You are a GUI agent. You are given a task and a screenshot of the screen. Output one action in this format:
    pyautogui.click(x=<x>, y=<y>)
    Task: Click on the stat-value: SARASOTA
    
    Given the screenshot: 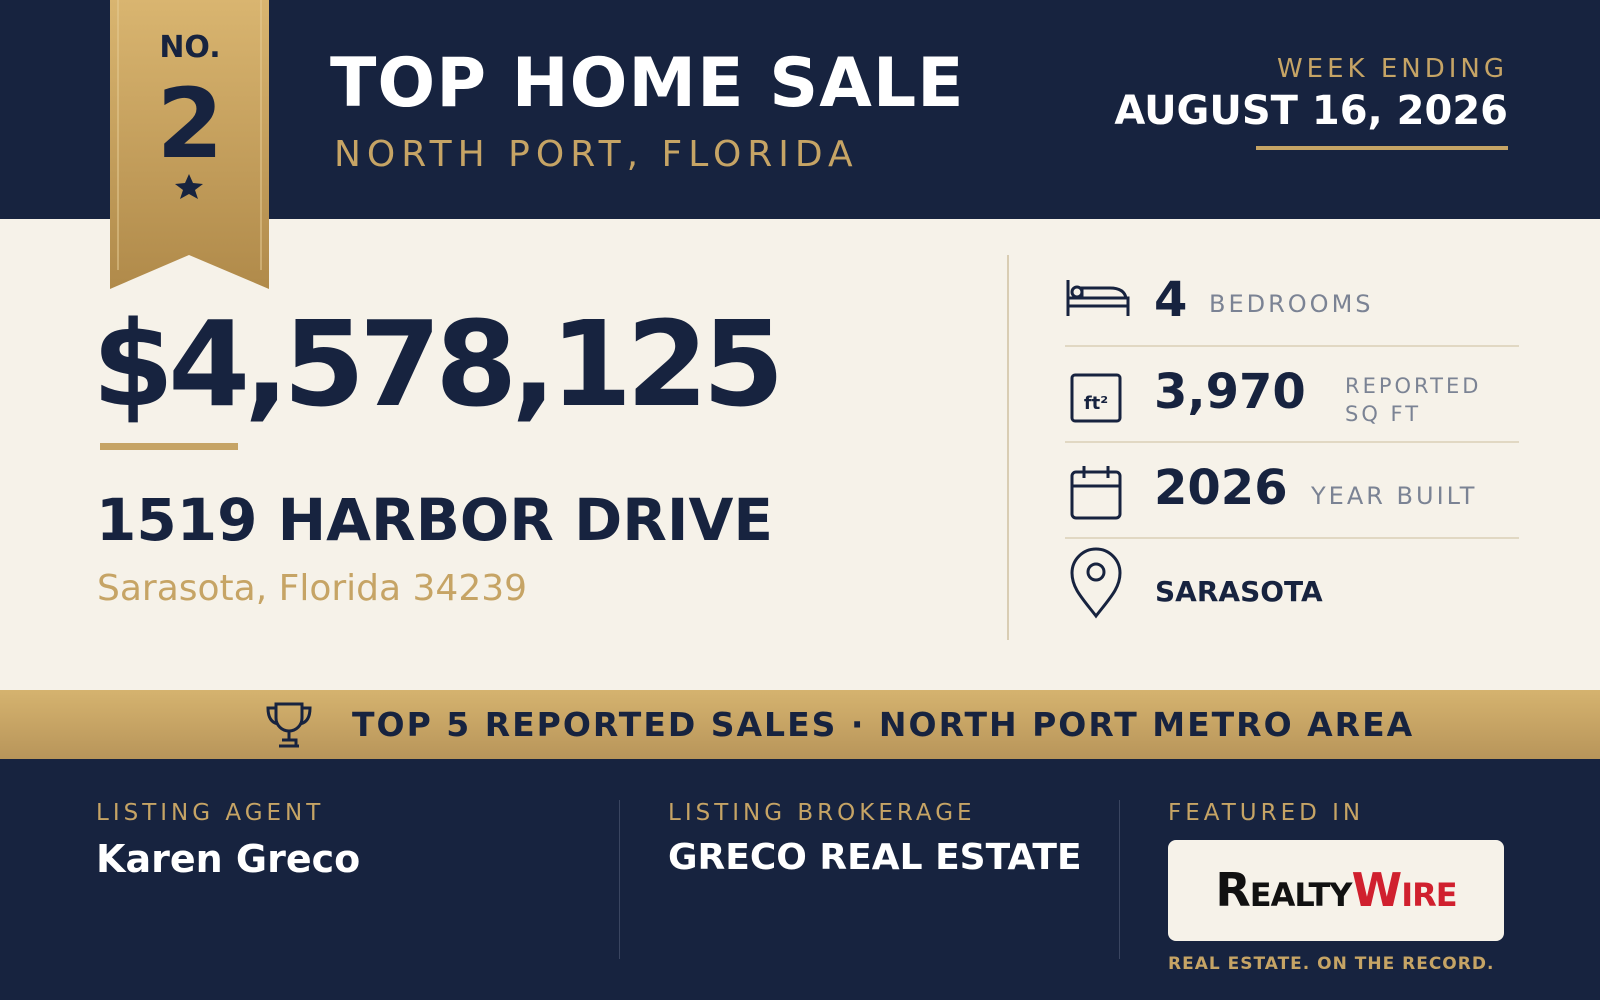 What is the action you would take?
    pyautogui.click(x=1239, y=591)
    